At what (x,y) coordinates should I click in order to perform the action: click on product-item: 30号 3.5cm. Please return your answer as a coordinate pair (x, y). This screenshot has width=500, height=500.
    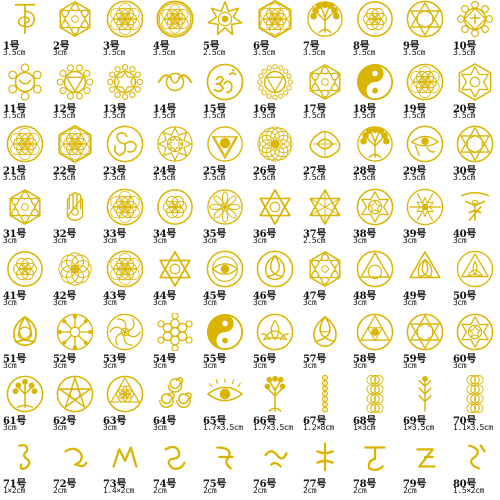
    Looking at the image, I should click on (475, 156).